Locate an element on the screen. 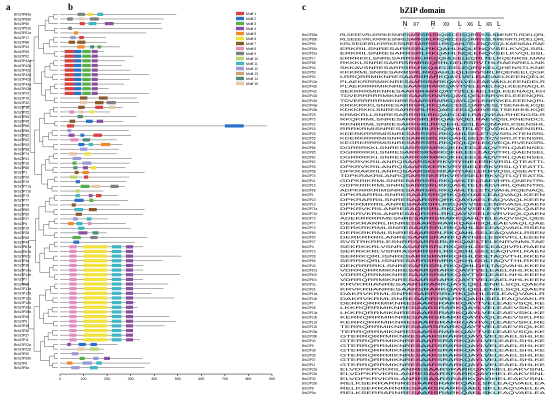 This screenshot has height=405, width=550. alignment-gene-label: BrbZIP32 is located at coordinates (309, 124).